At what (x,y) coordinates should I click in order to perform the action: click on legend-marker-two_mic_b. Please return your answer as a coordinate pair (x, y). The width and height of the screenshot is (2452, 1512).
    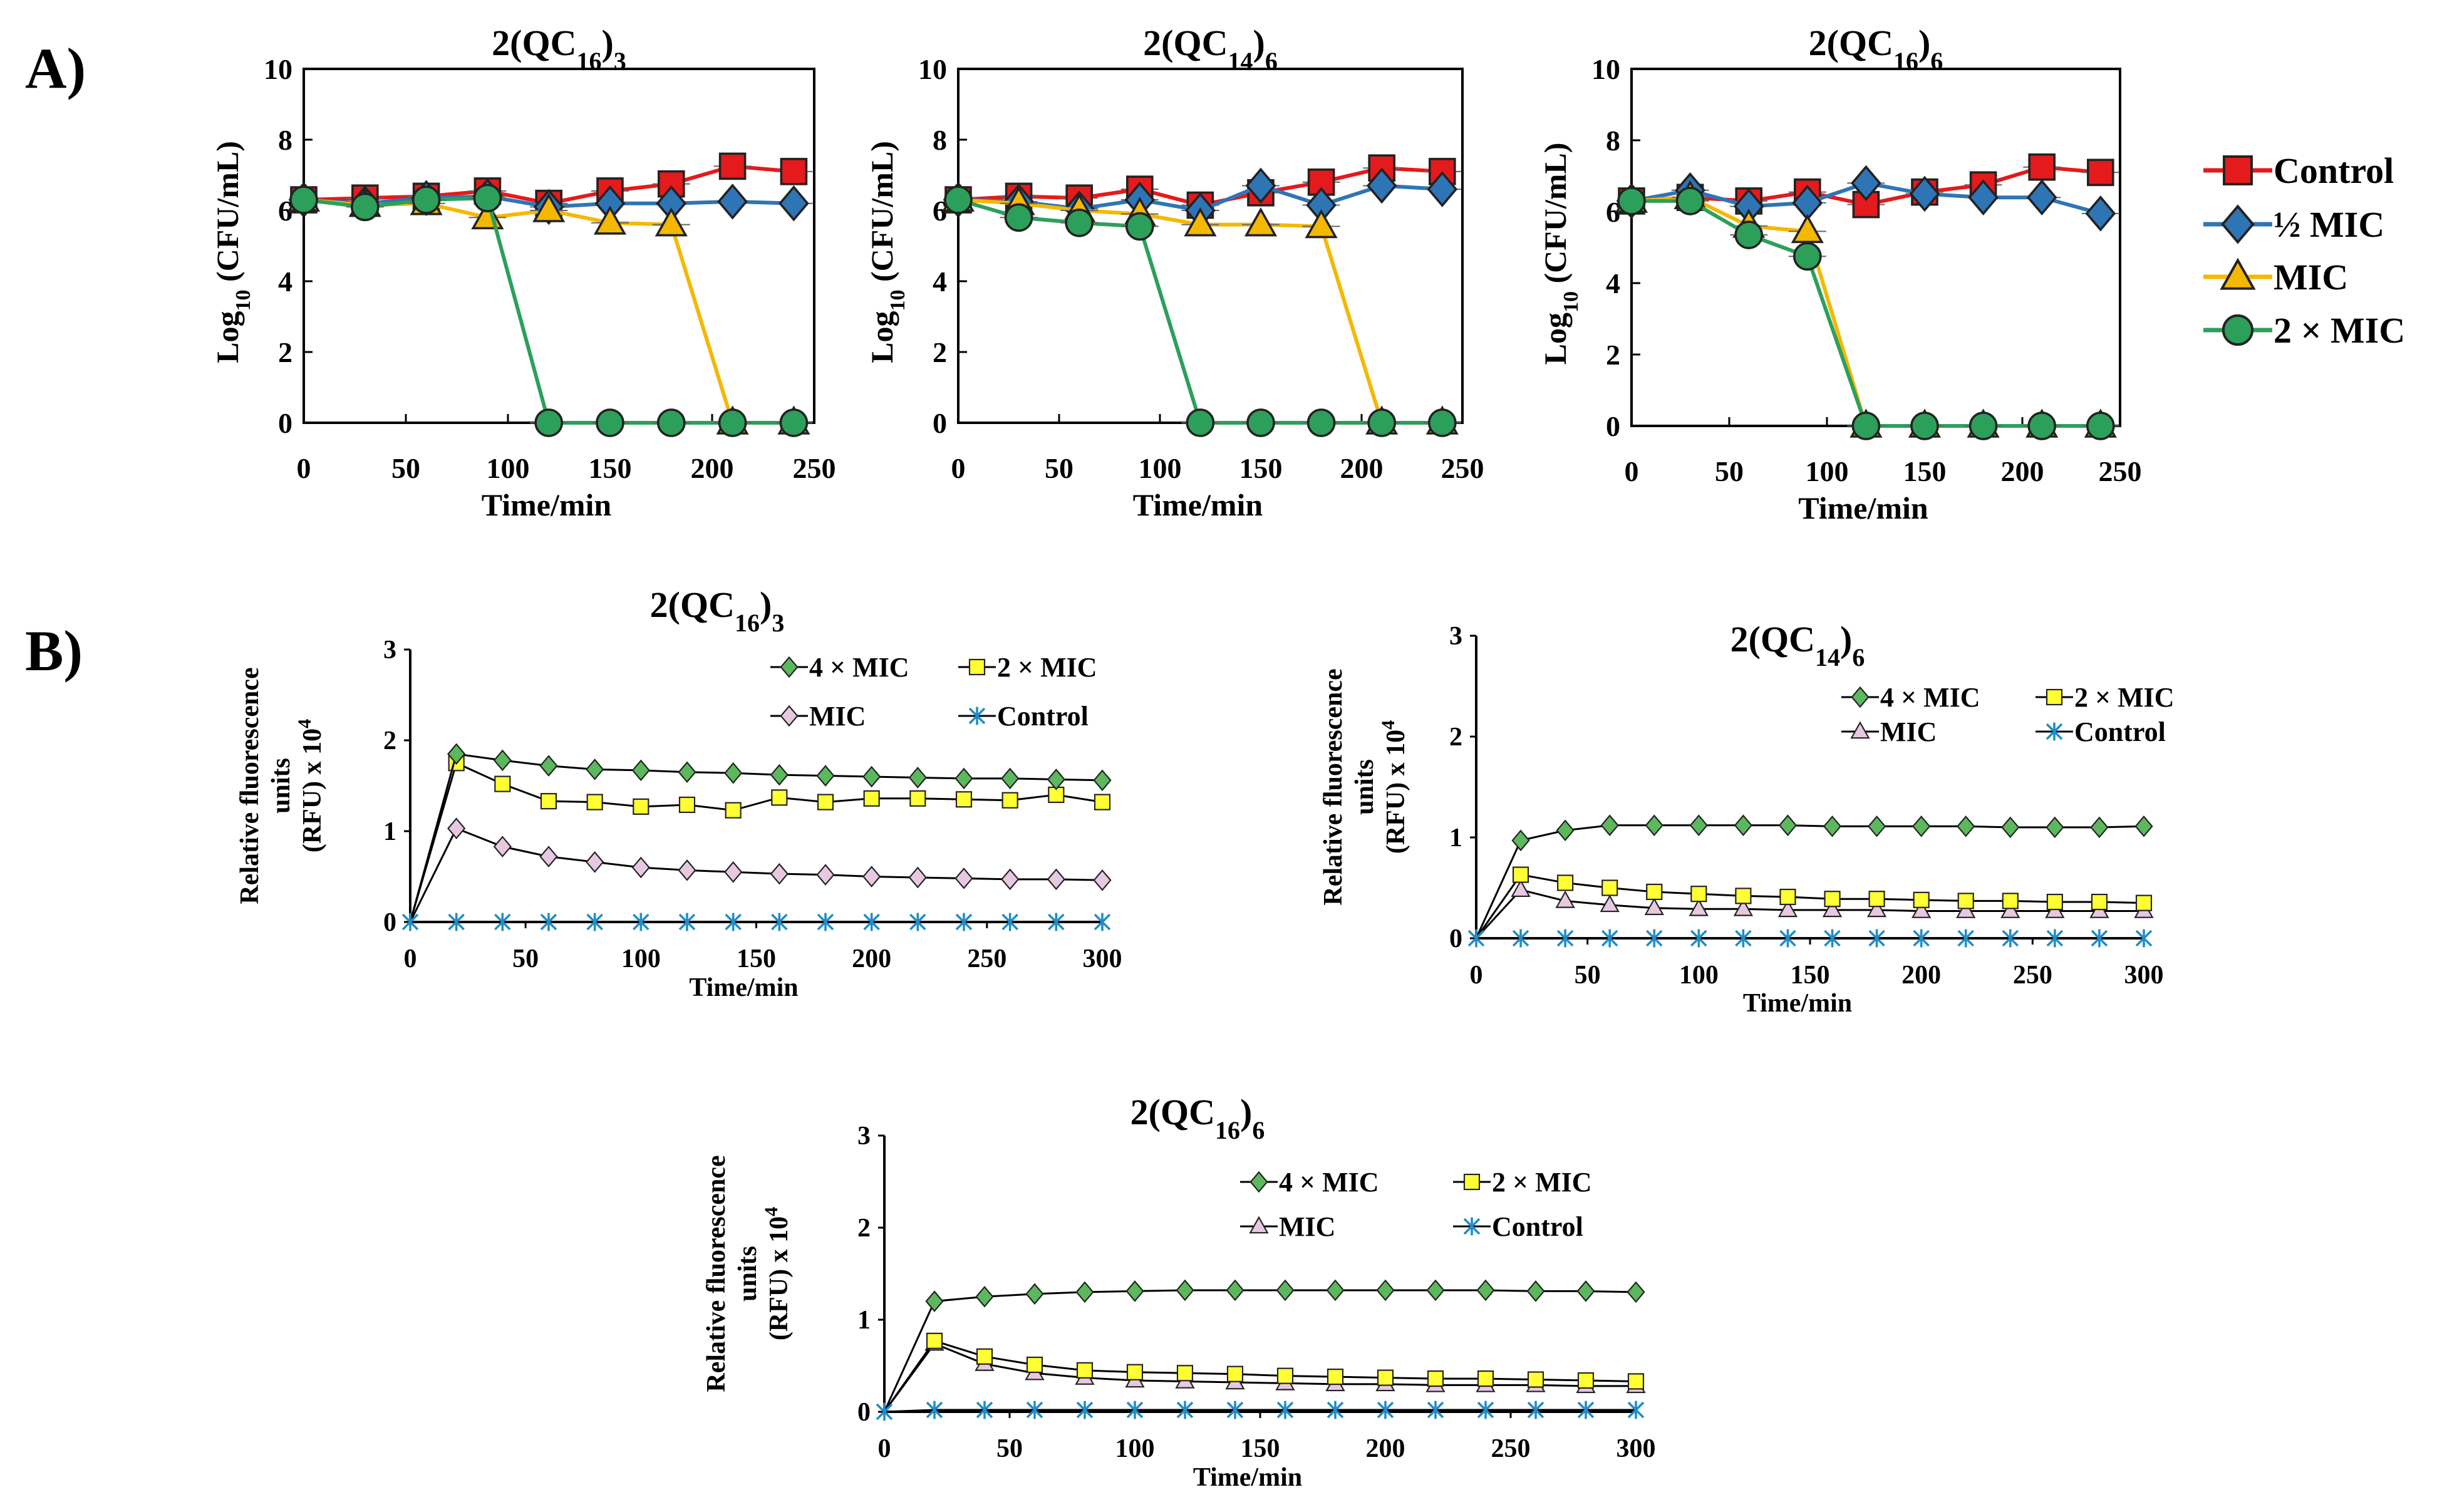
    Looking at the image, I should click on (977, 667).